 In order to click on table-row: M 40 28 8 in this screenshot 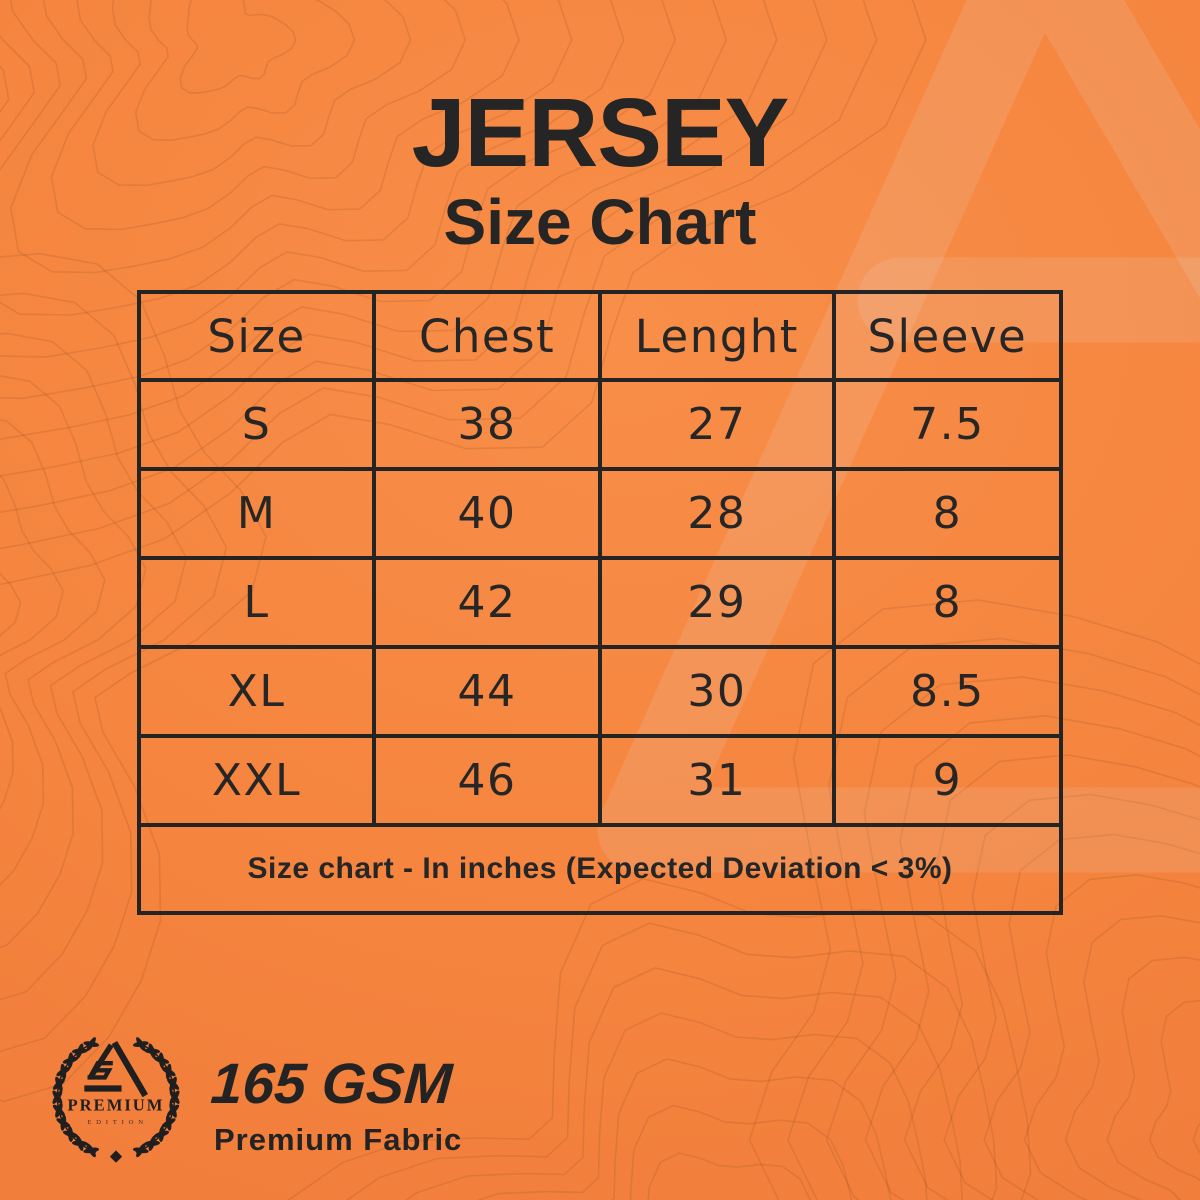, I will do `click(600, 513)`.